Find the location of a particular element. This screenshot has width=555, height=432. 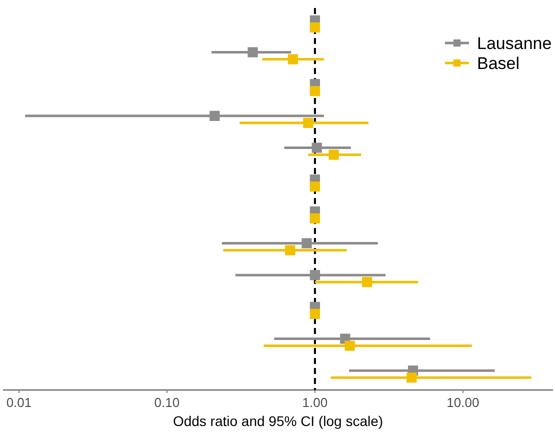

legend-label: Lausanne is located at coordinates (514, 43).